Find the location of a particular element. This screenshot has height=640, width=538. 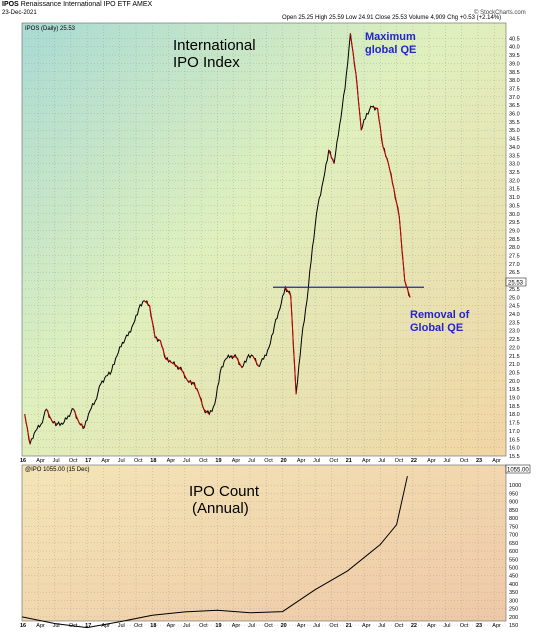

count-y-tick-label: 750 is located at coordinates (513, 527).